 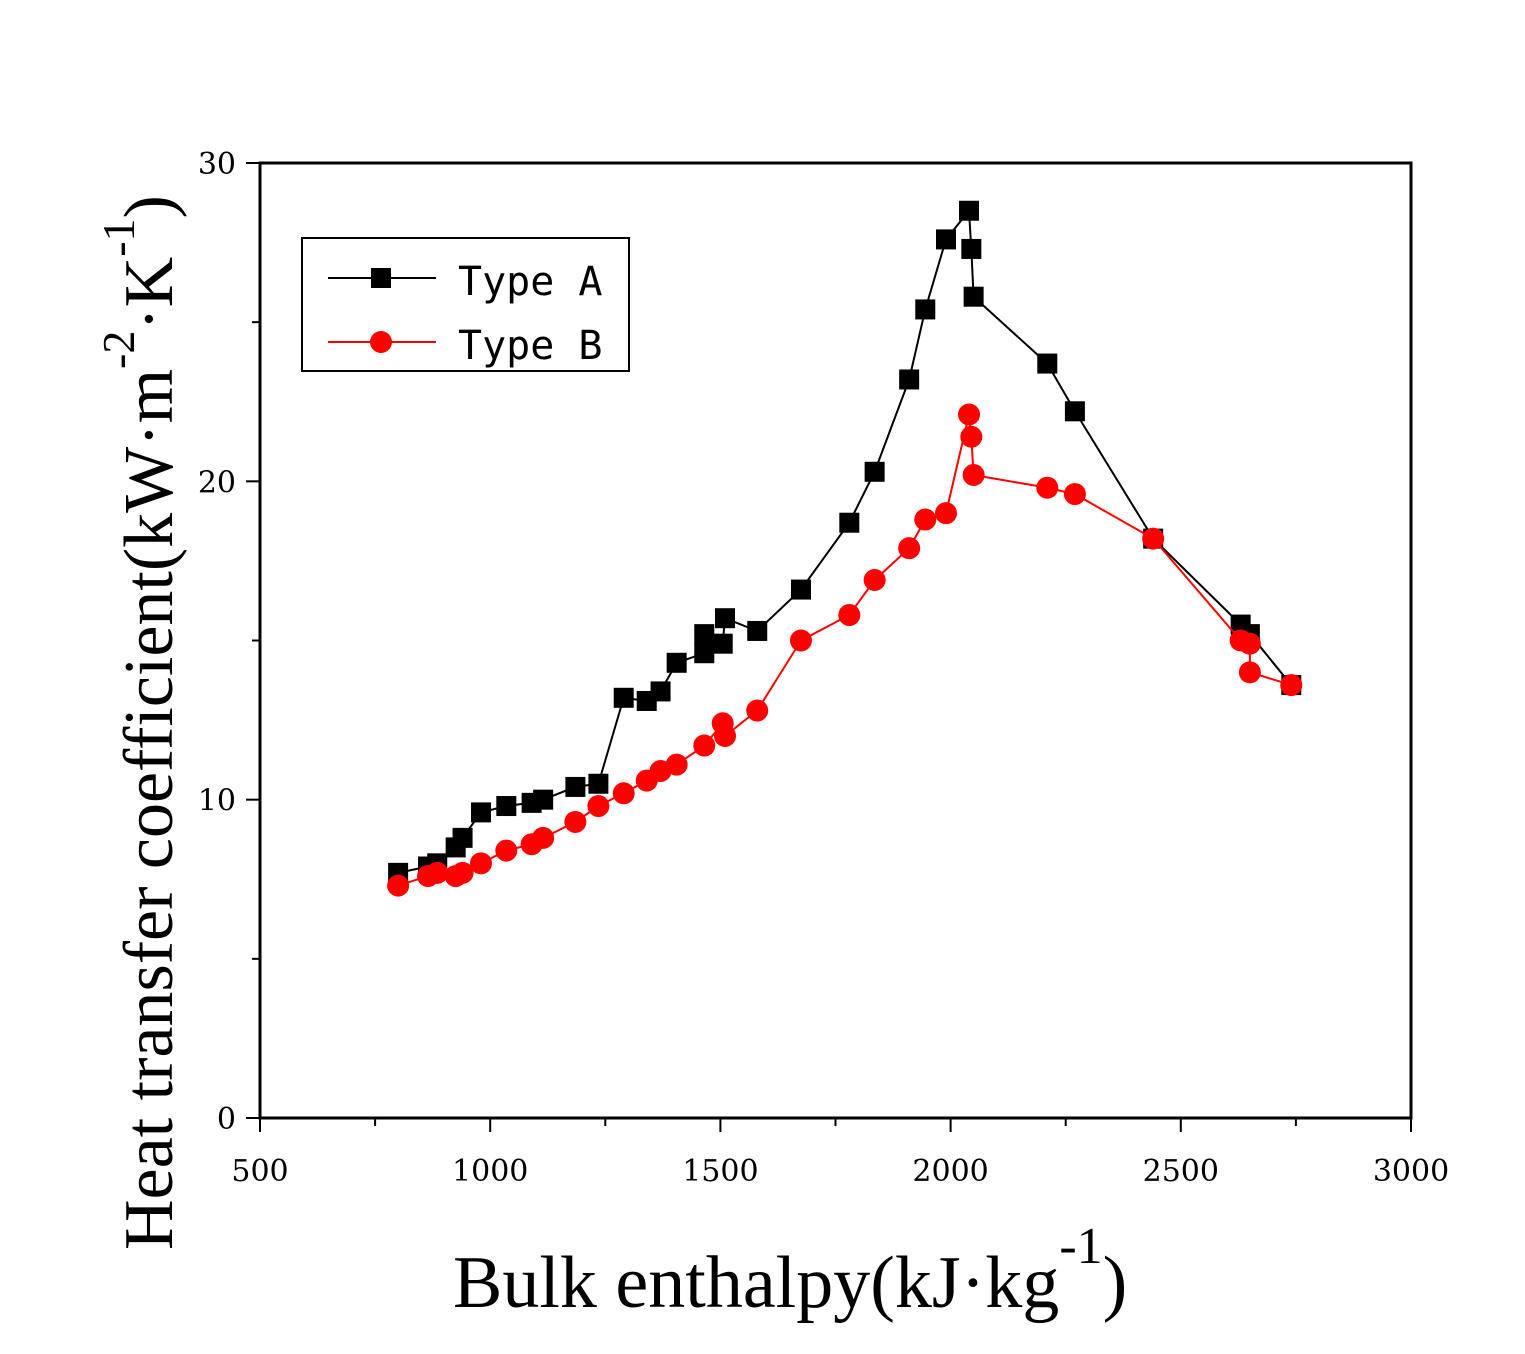 I want to click on x-tick-label: 2000, so click(x=950, y=1171).